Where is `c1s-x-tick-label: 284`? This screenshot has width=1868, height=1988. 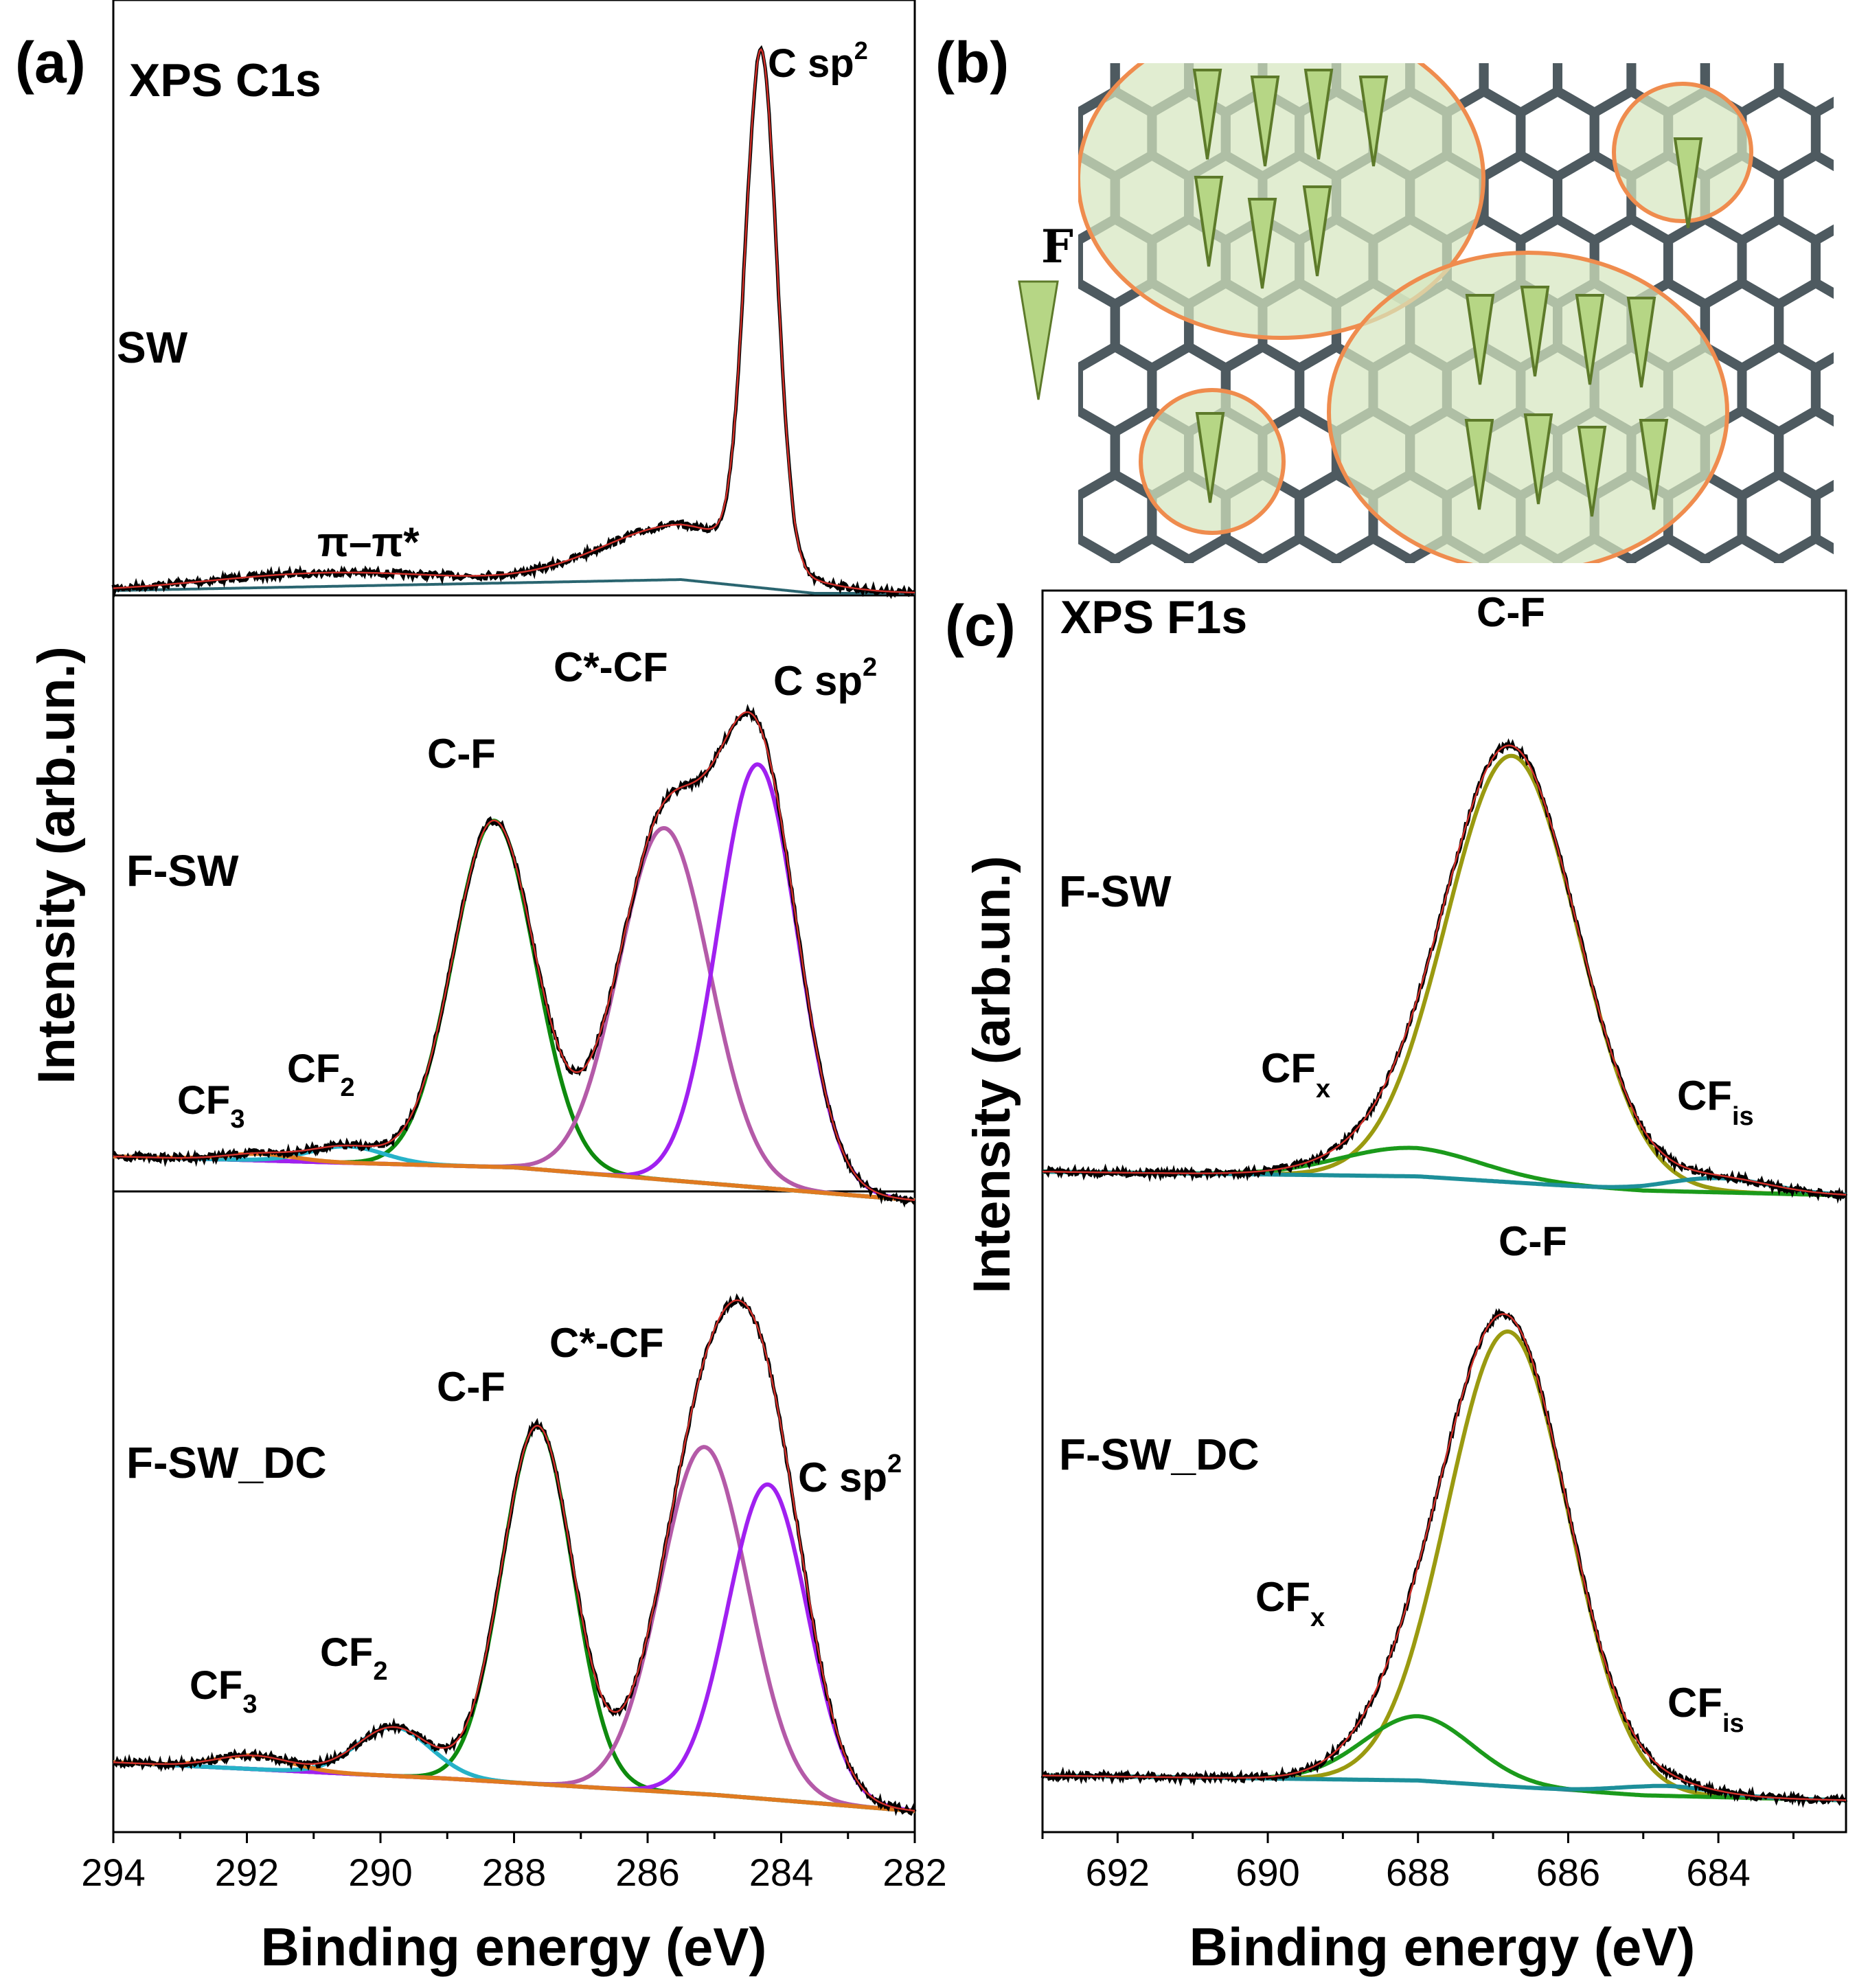 c1s-x-tick-label: 284 is located at coordinates (781, 1873).